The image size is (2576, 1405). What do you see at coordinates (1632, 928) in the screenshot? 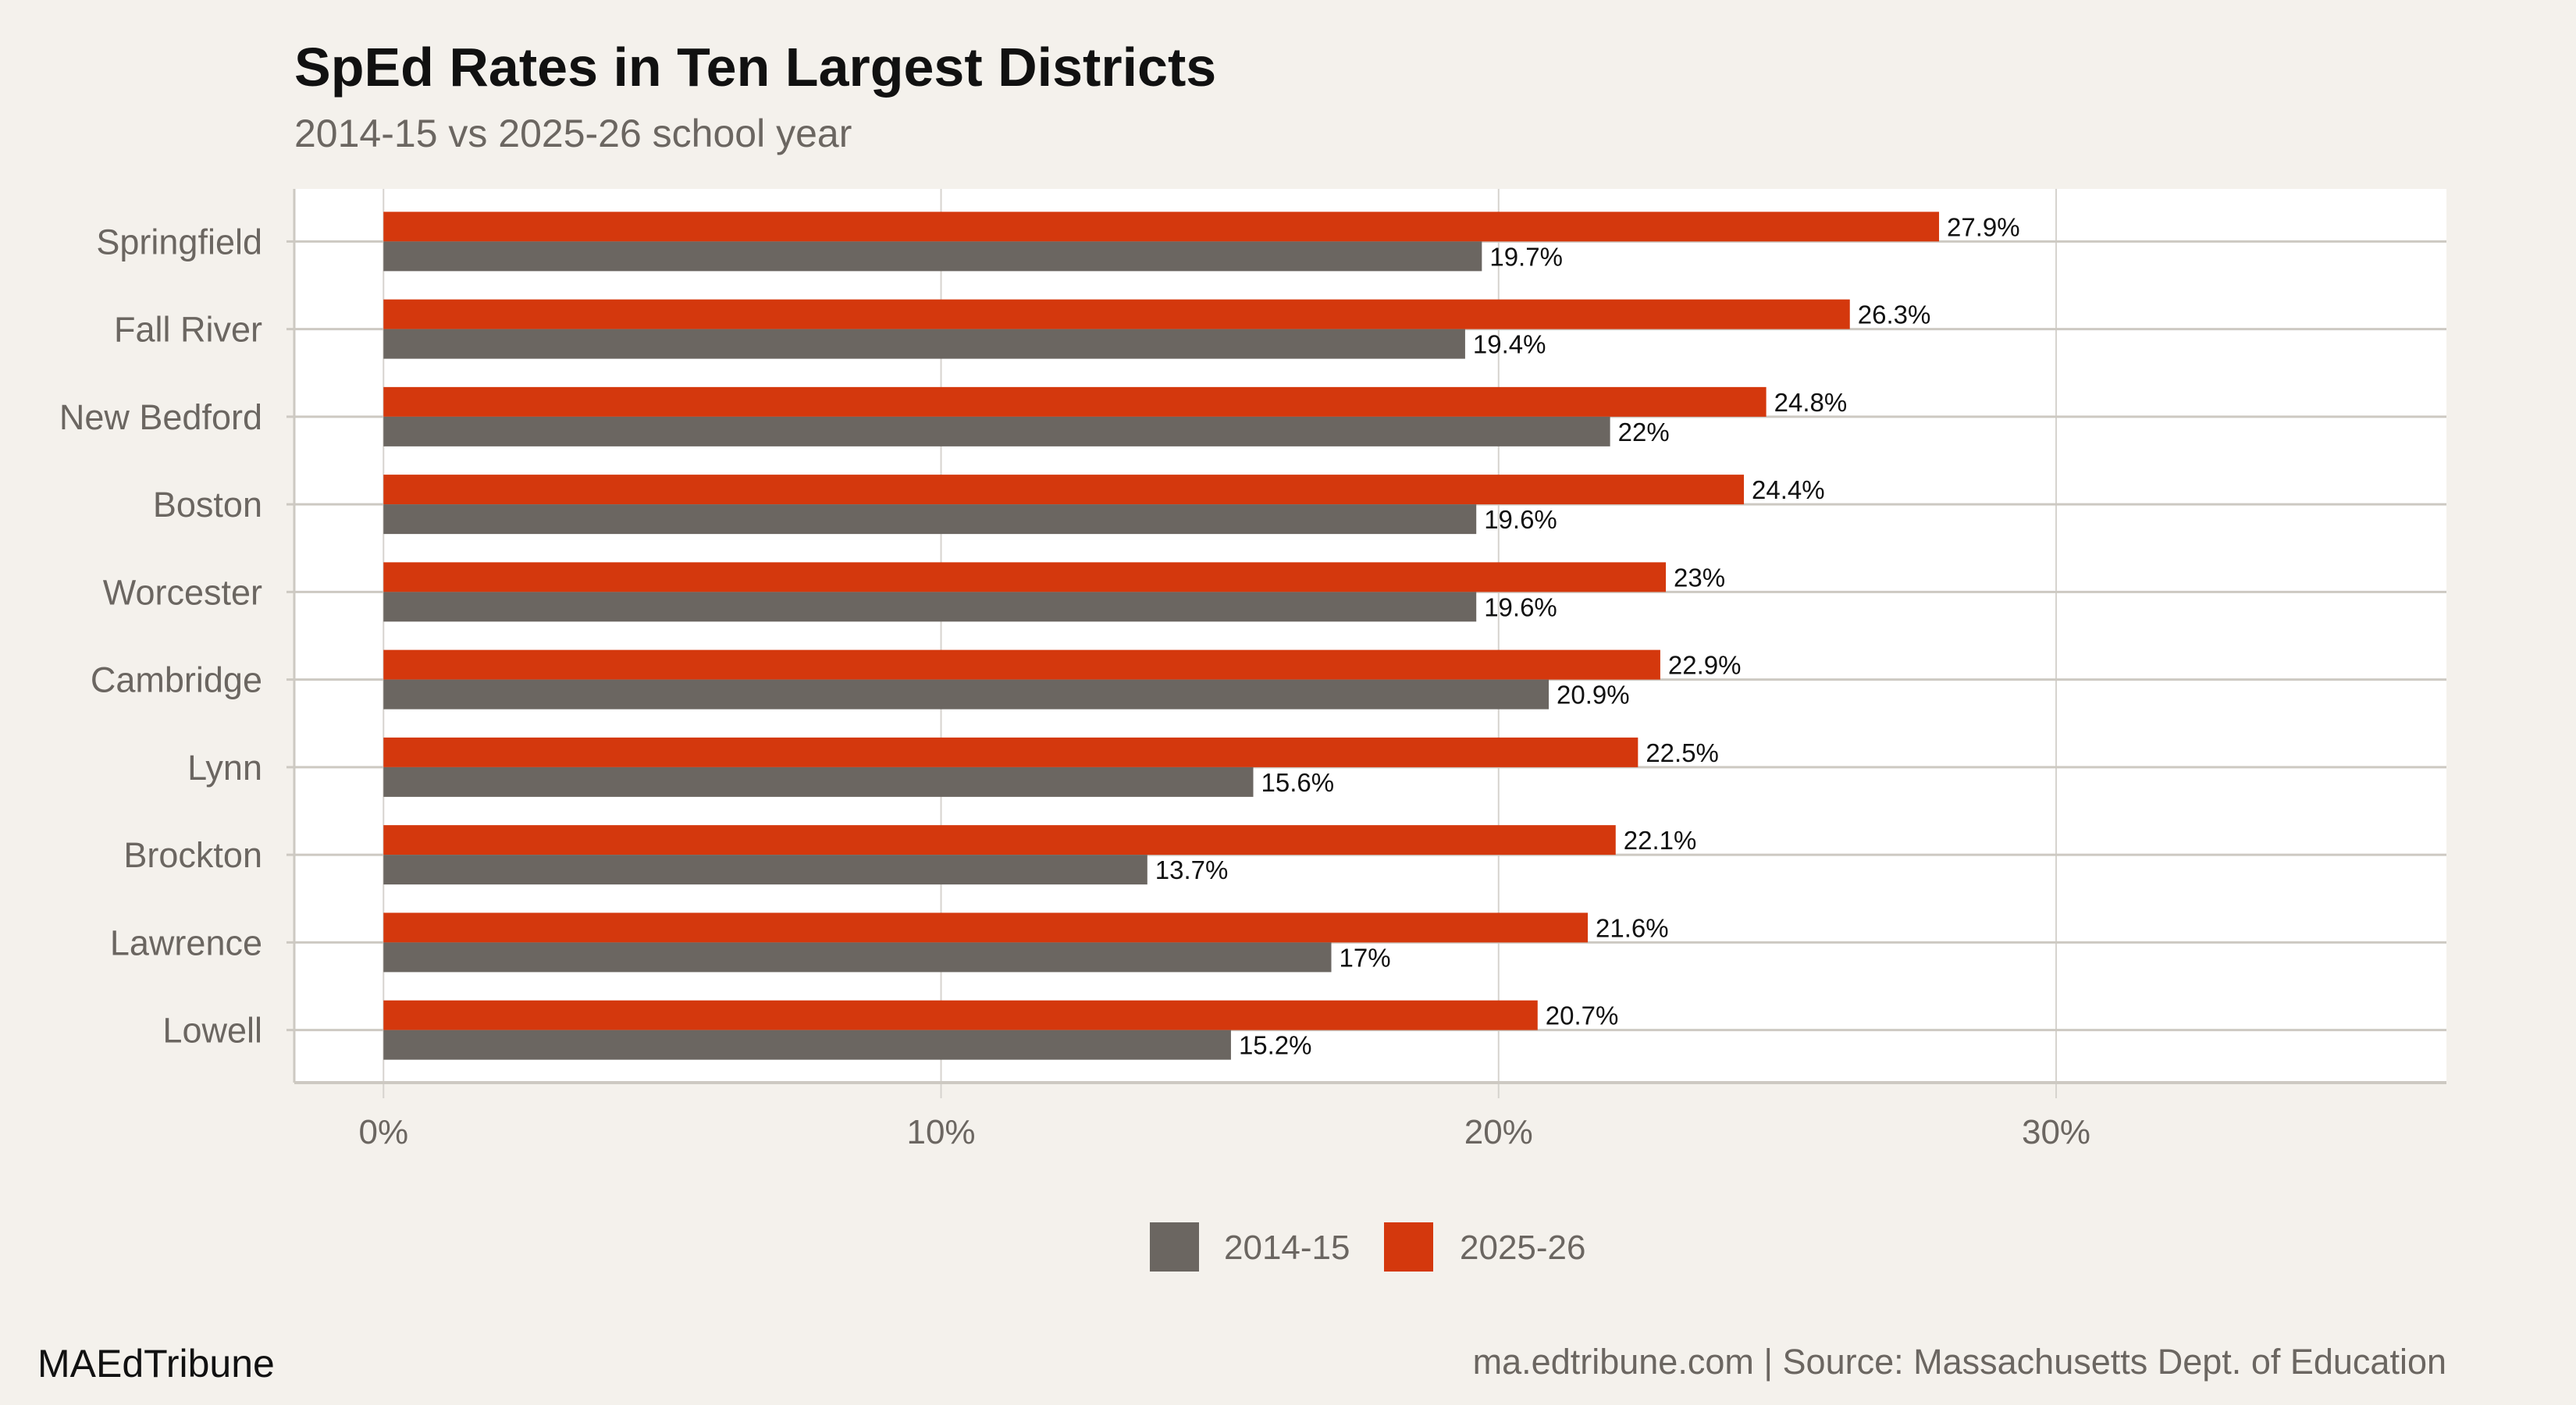
I see `value-label: 21.6%` at bounding box center [1632, 928].